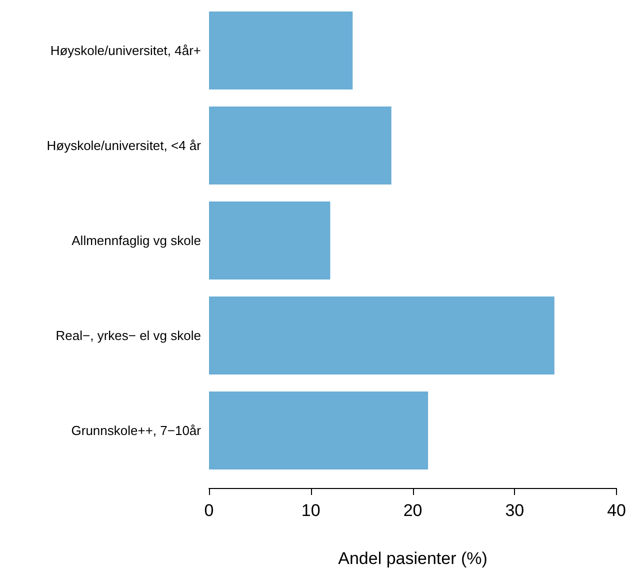 This screenshot has width=629, height=582. I want to click on x-tick-label: 30, so click(514, 510).